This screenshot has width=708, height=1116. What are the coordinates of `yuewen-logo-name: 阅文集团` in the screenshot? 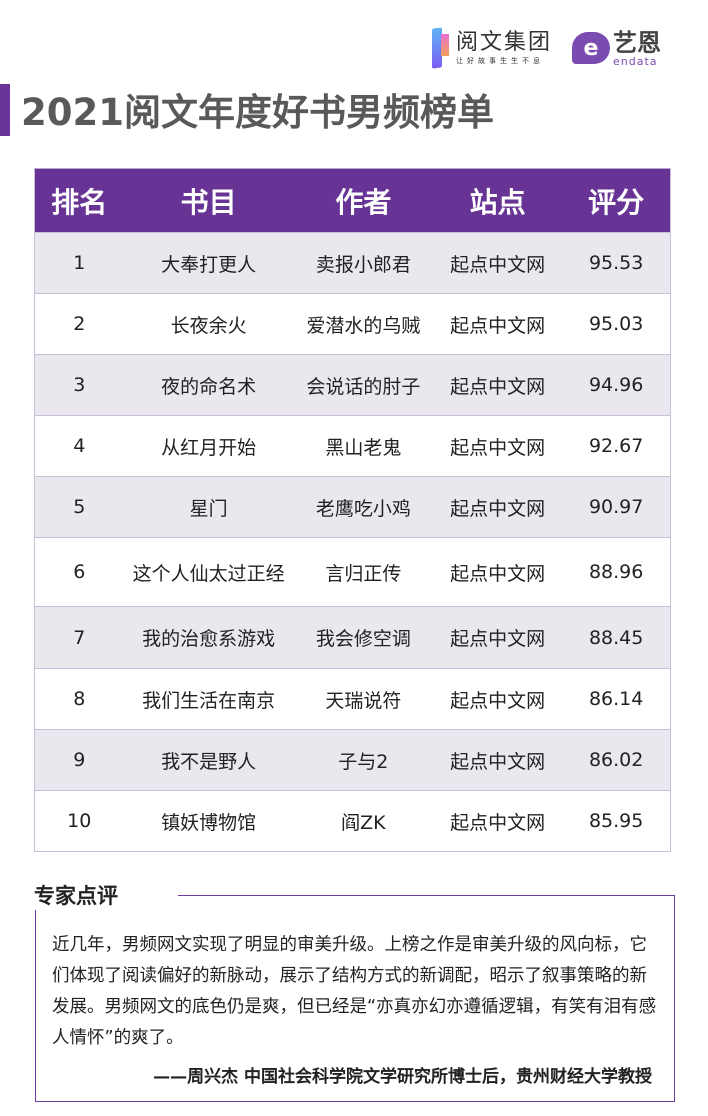 It's located at (504, 42).